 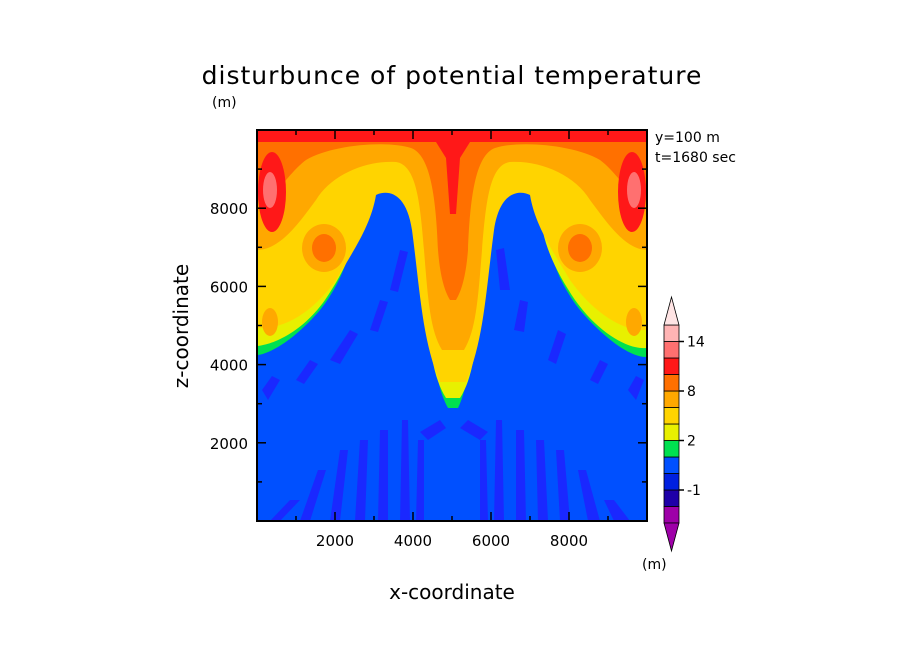 I want to click on colorbar-tick-label: 2, so click(x=691, y=442).